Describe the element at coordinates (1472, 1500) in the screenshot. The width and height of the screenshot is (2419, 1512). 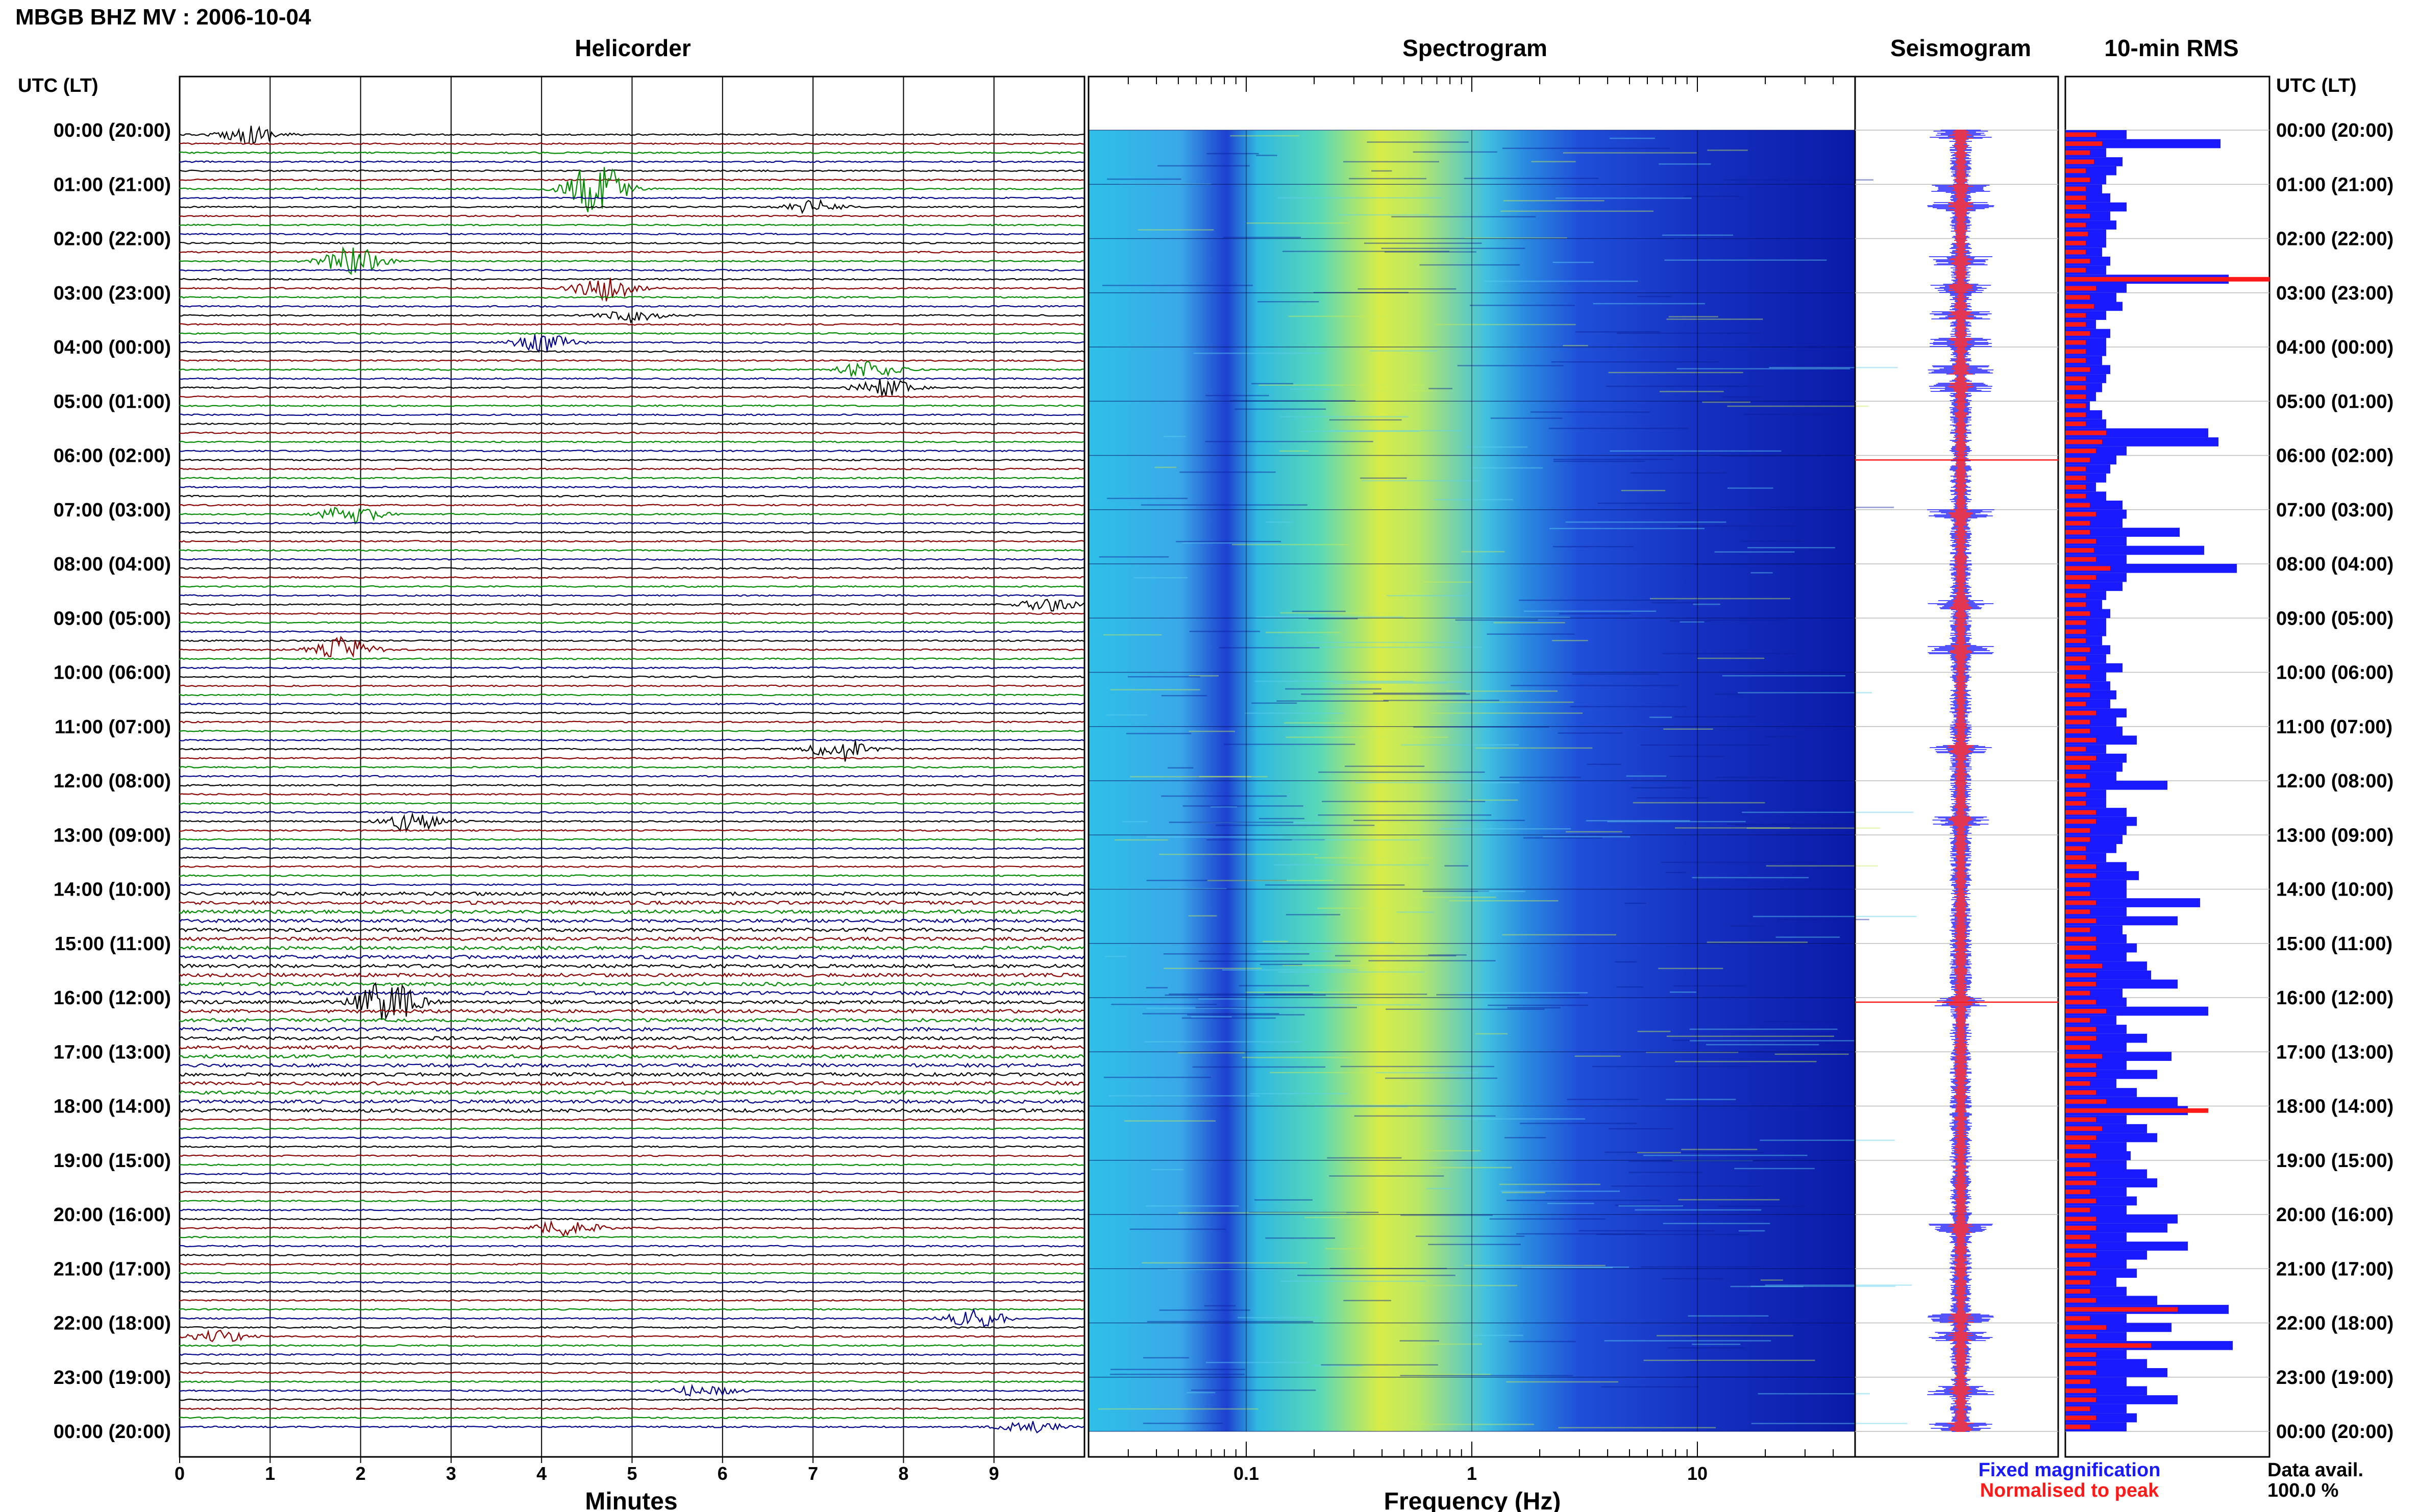
I see `spectrogram-xlabel: Frequency (Hz)` at that location.